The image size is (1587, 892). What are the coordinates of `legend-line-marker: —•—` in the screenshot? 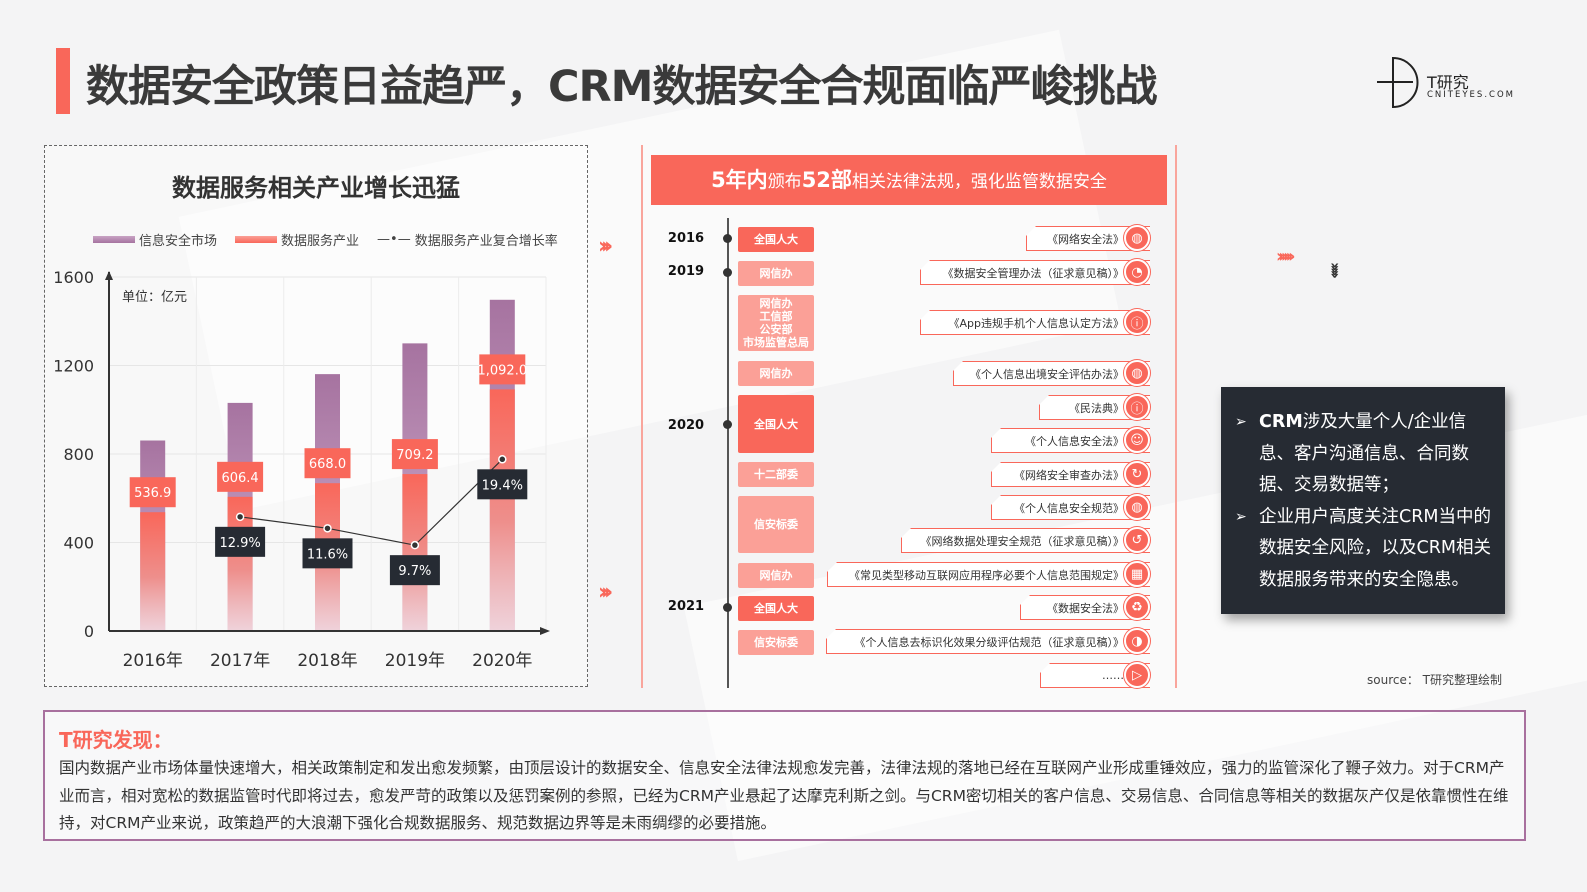 It's located at (394, 239).